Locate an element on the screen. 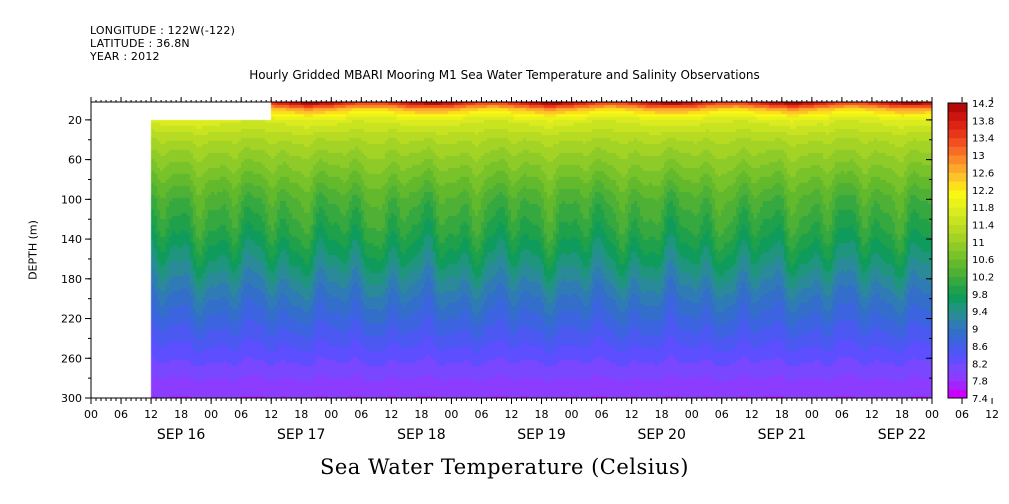  longitude-label: LONGITUDE : 122W(-122) is located at coordinates (163, 30).